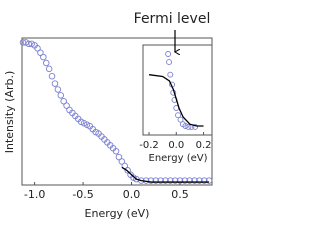  I want to click on x-tick-label: -0.2, so click(149, 145).